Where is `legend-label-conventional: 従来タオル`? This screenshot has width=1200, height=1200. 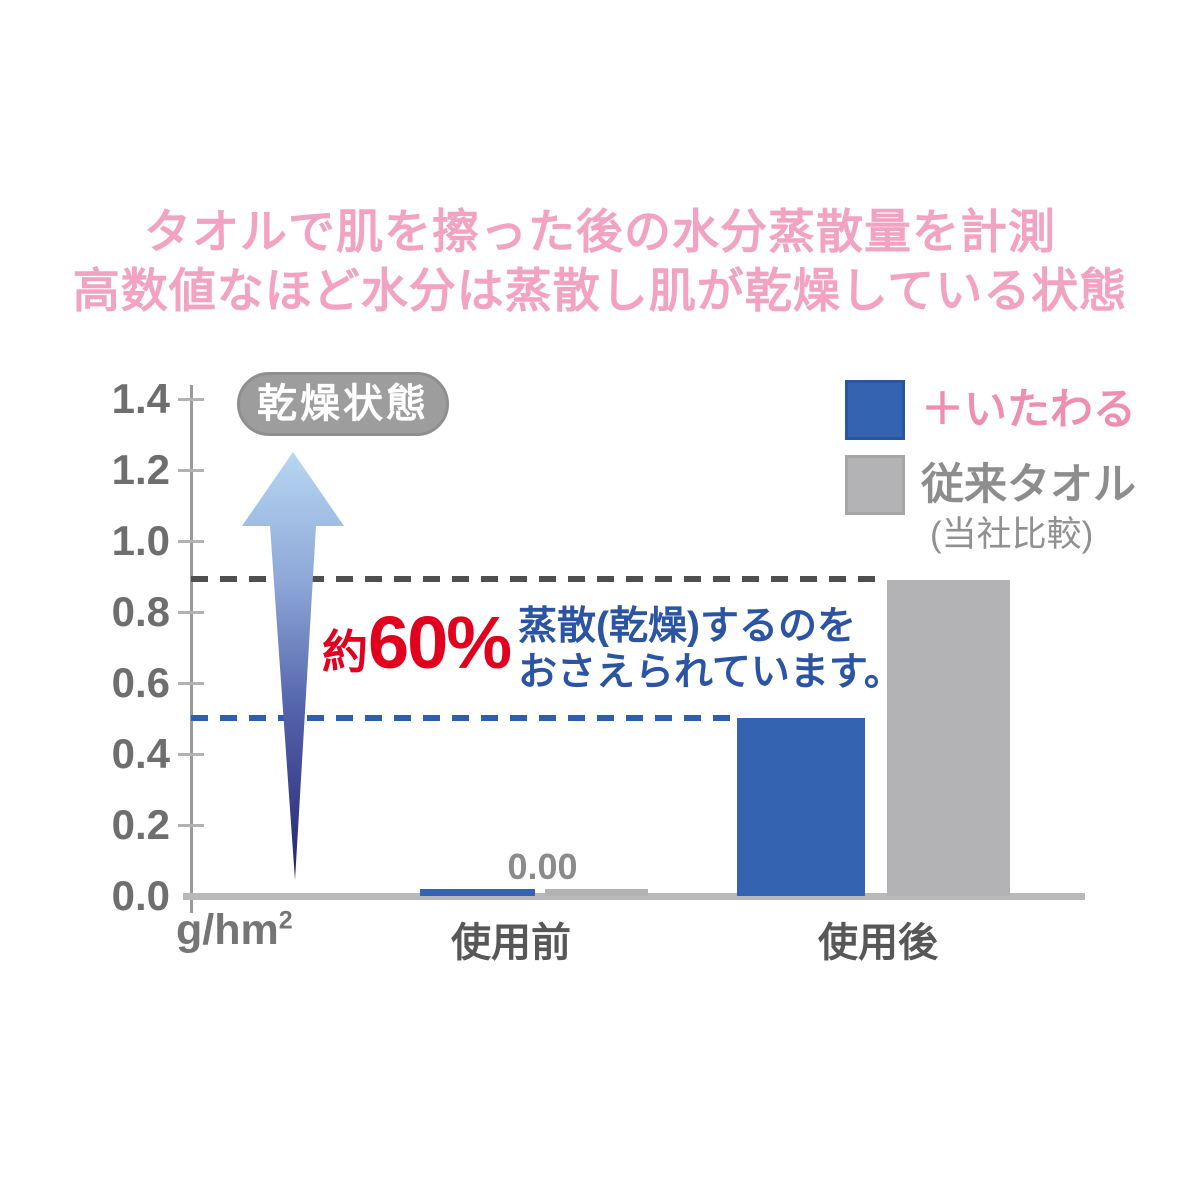 legend-label-conventional: 従来タオル is located at coordinates (1028, 485).